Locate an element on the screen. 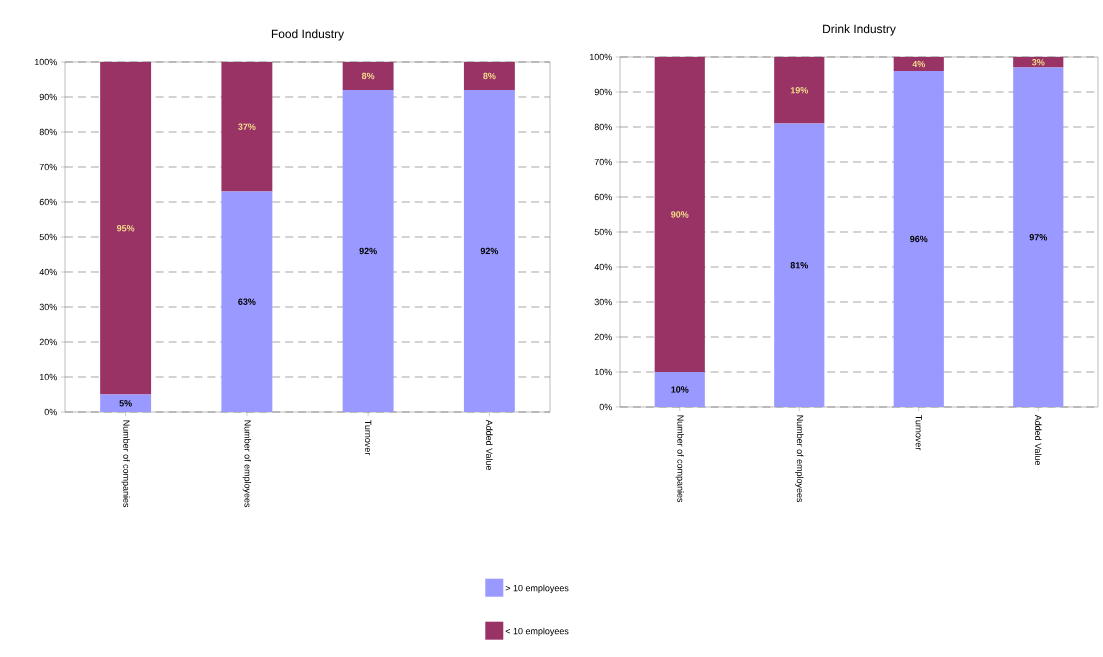 The image size is (1103, 657). data-label: 5% is located at coordinates (125, 403).